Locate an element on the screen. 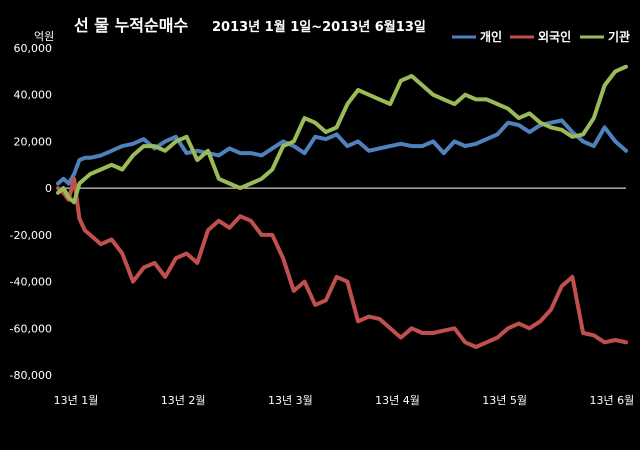  x-tick-label: 13년 2월 is located at coordinates (183, 400).